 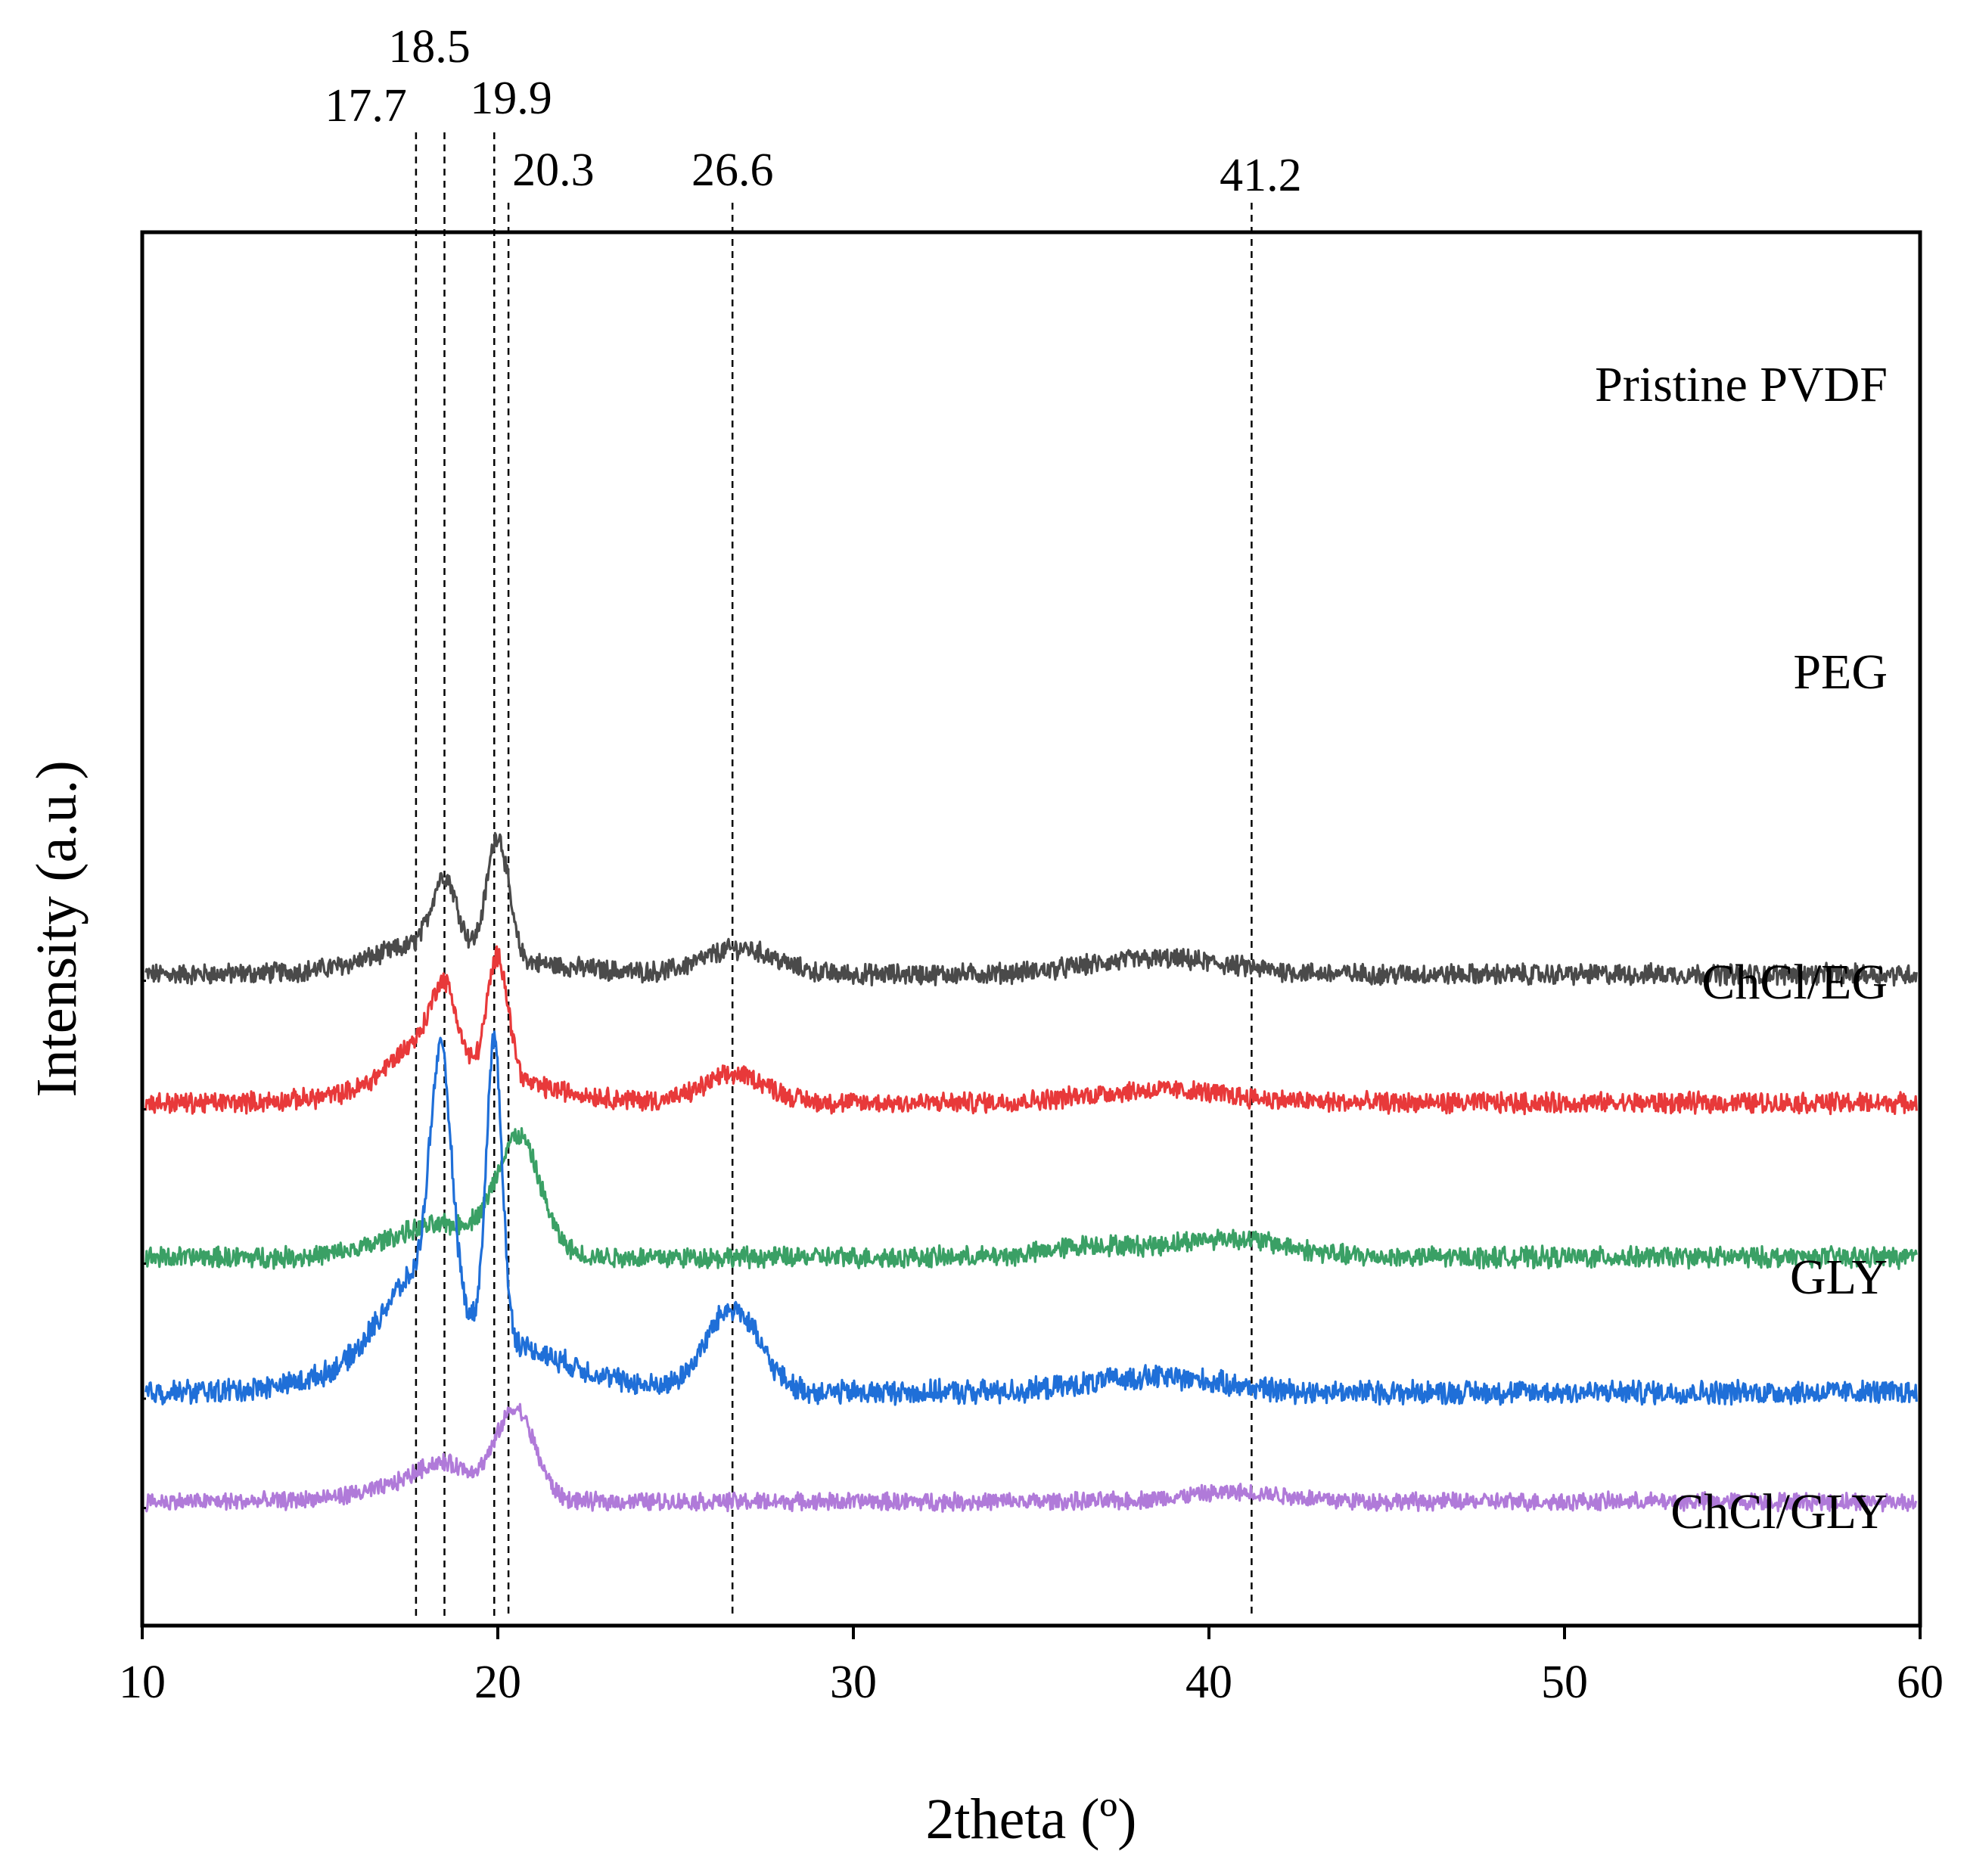 I want to click on x-tick-label-30: 30, so click(x=853, y=1683).